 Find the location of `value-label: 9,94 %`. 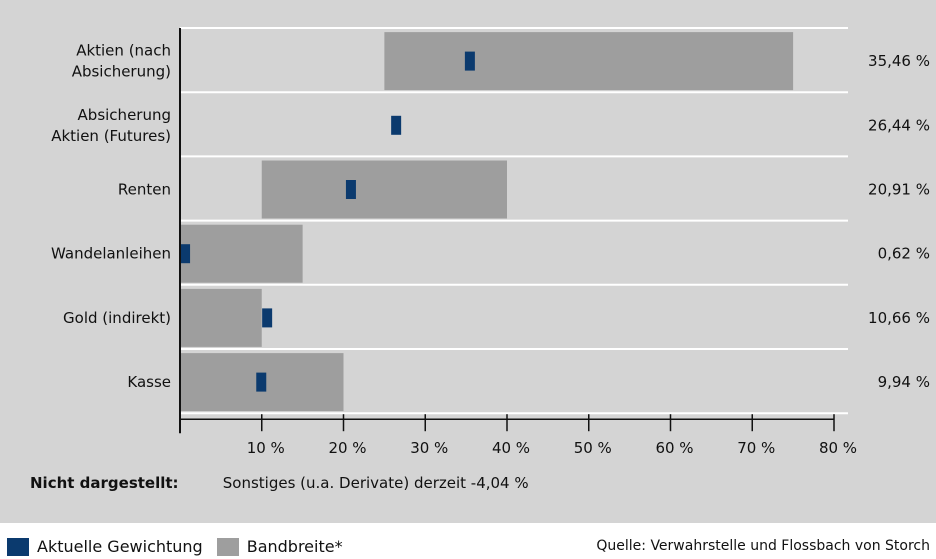

value-label: 9,94 % is located at coordinates (904, 382).